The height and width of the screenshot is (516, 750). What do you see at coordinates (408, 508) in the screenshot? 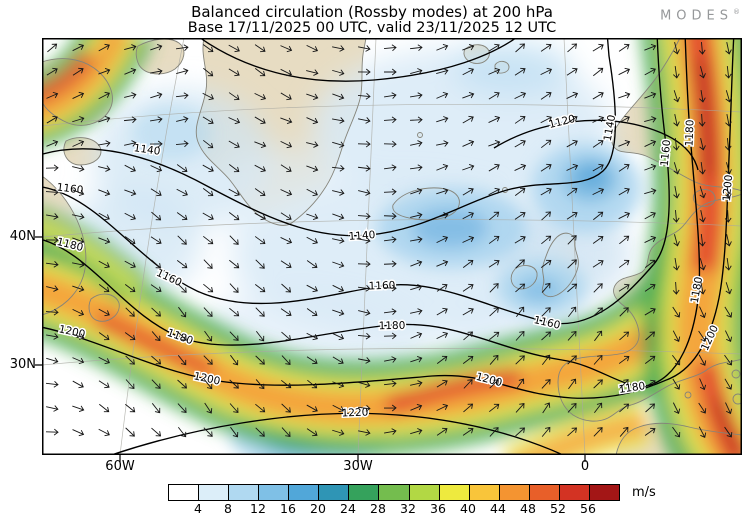
I see `colorbar-tick-label: 32` at bounding box center [408, 508].